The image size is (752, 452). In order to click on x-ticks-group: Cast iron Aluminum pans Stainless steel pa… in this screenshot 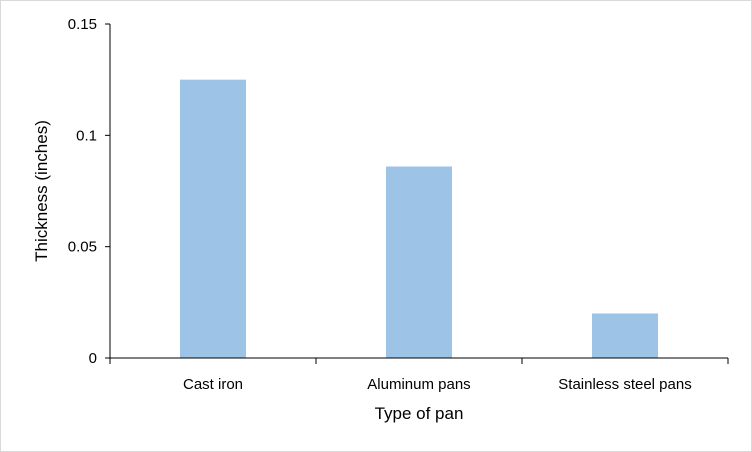, I will do `click(419, 375)`.